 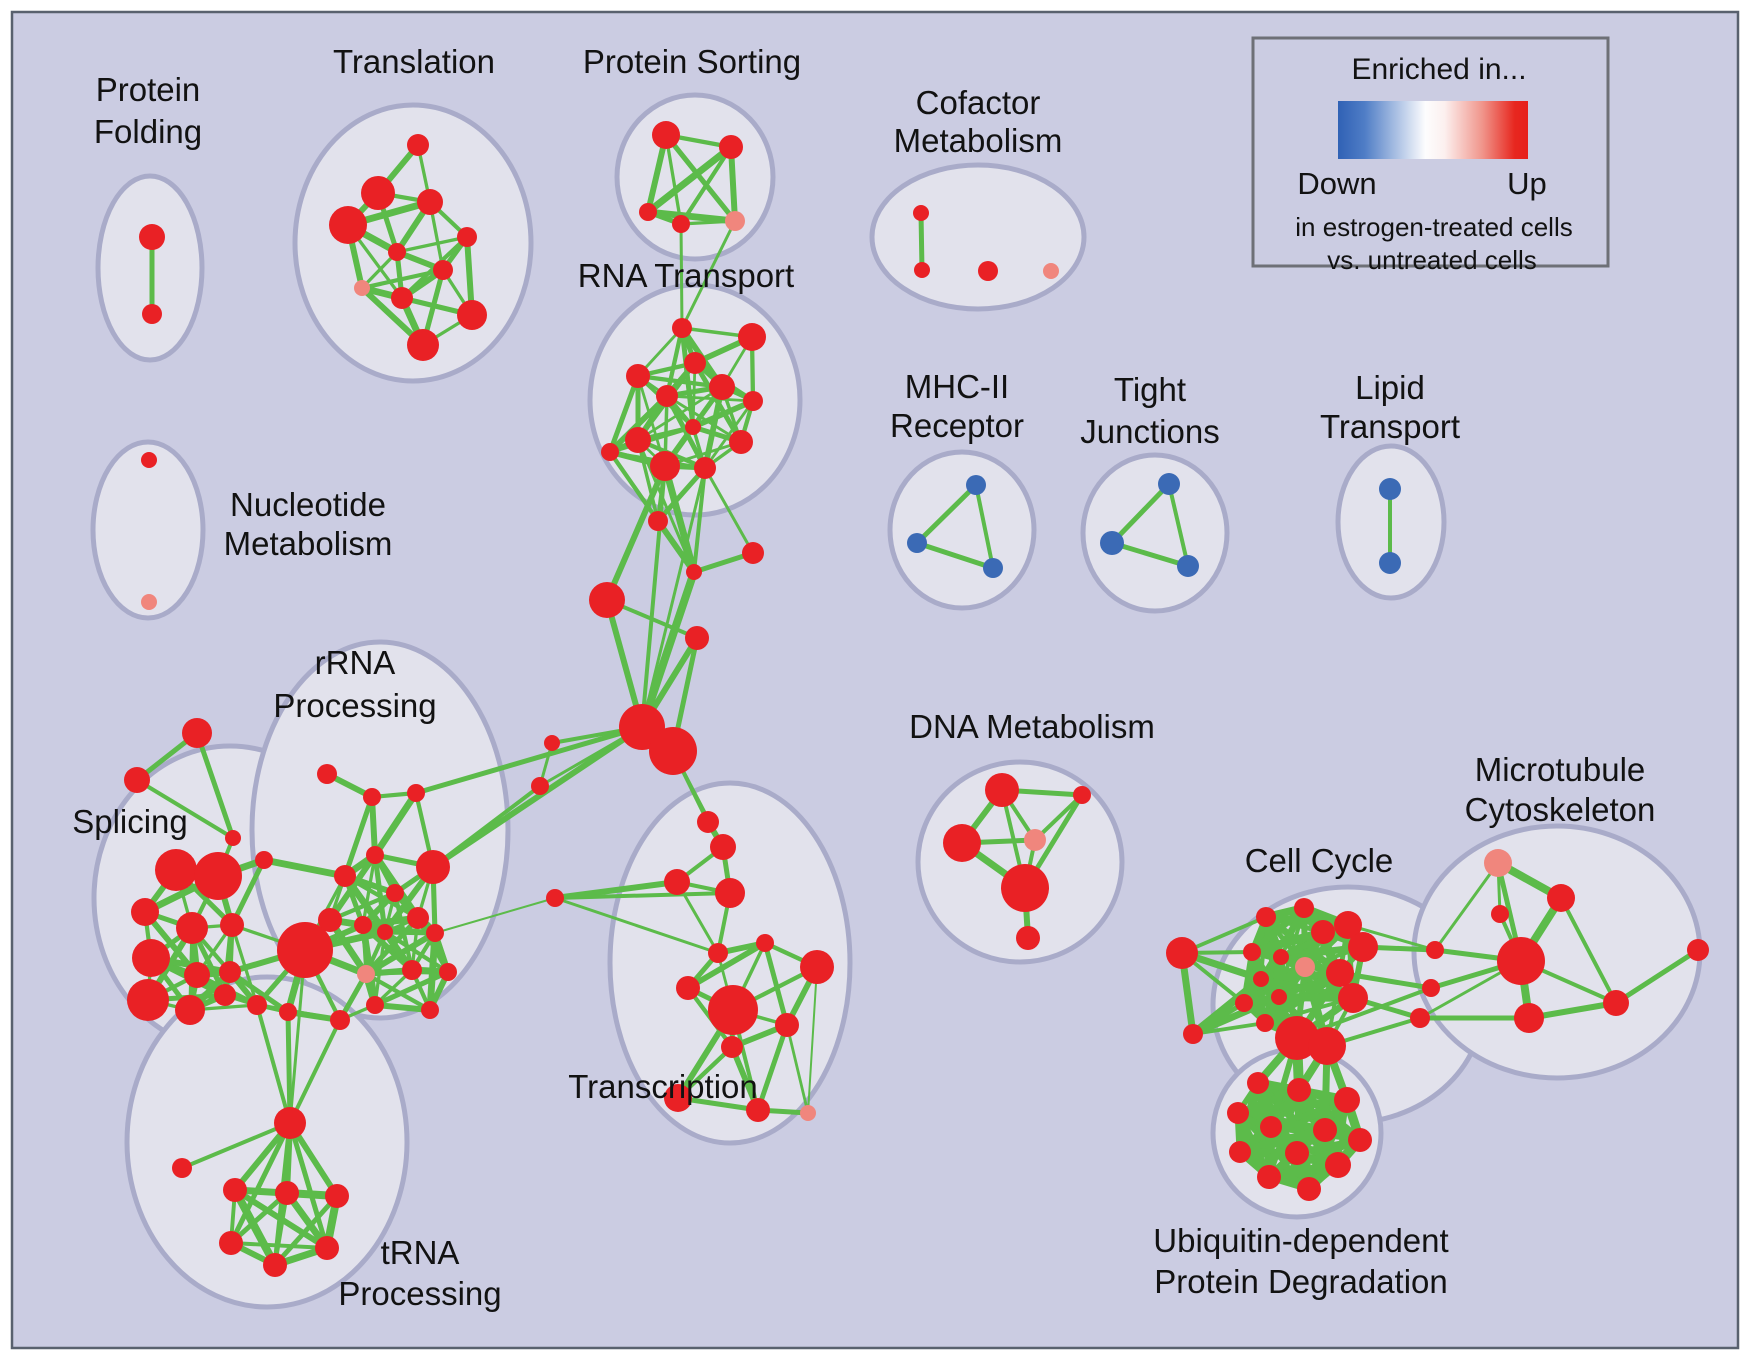 I want to click on cluster-label-nucleotide-metabolism: Nucleotide Metabolism, so click(x=308, y=524).